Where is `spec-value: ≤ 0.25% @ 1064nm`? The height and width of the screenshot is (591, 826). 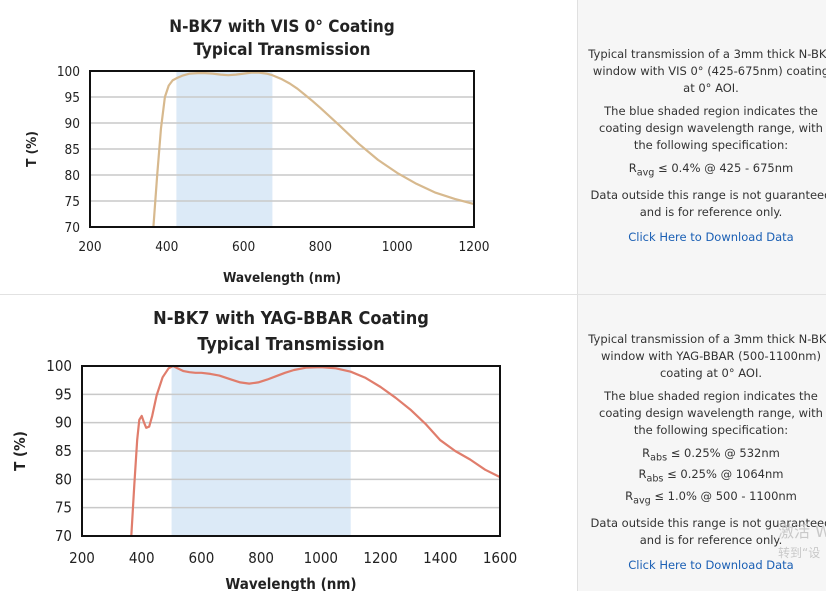
spec-value: ≤ 0.25% @ 1064nm is located at coordinates (723, 474).